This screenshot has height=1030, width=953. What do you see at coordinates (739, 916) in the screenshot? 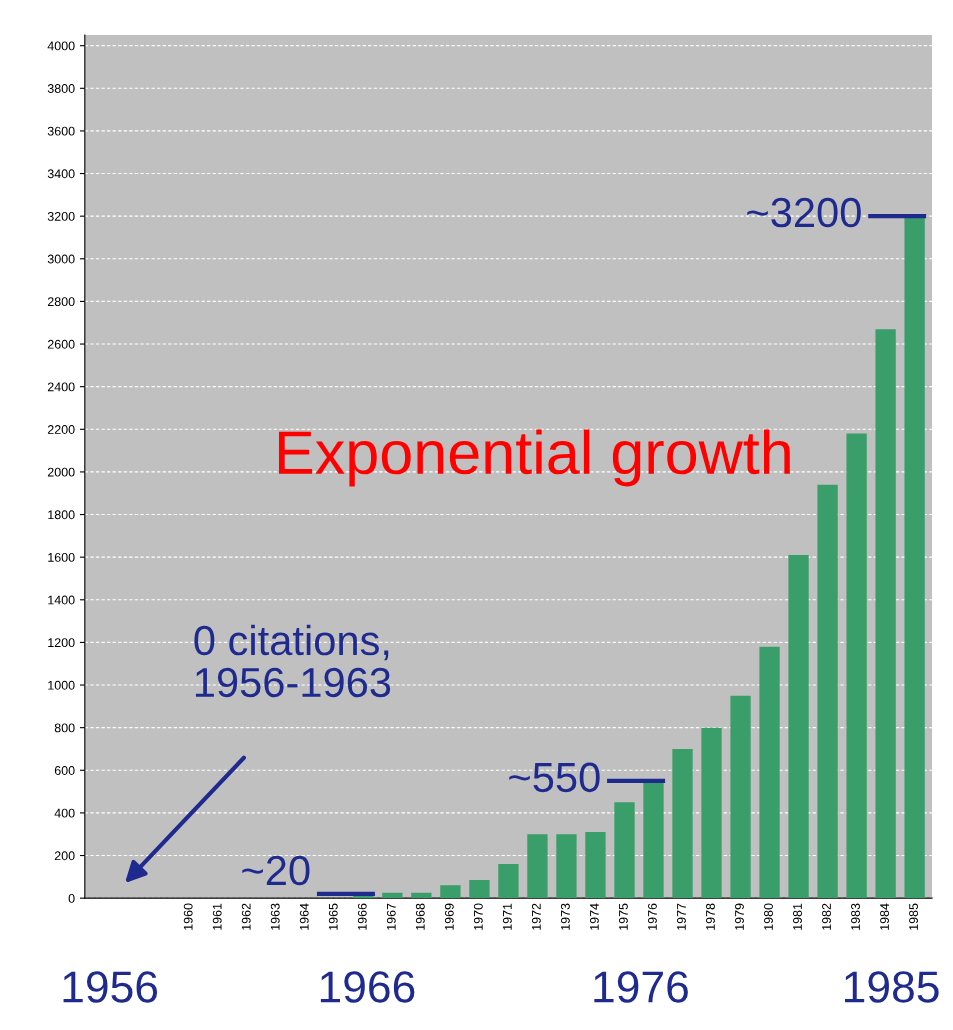
I see `x-tick-label: 1979` at bounding box center [739, 916].